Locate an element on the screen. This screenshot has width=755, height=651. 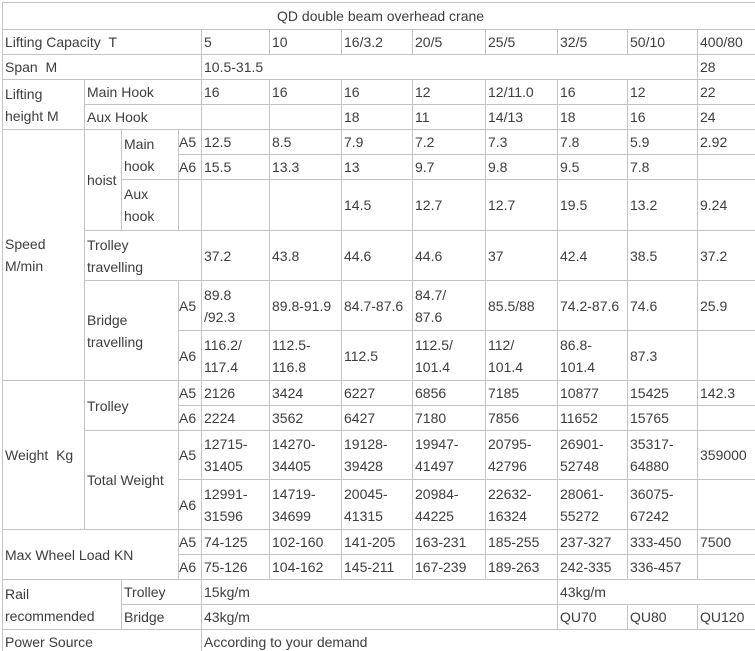
capacity-value: 25/5 is located at coordinates (521, 42).